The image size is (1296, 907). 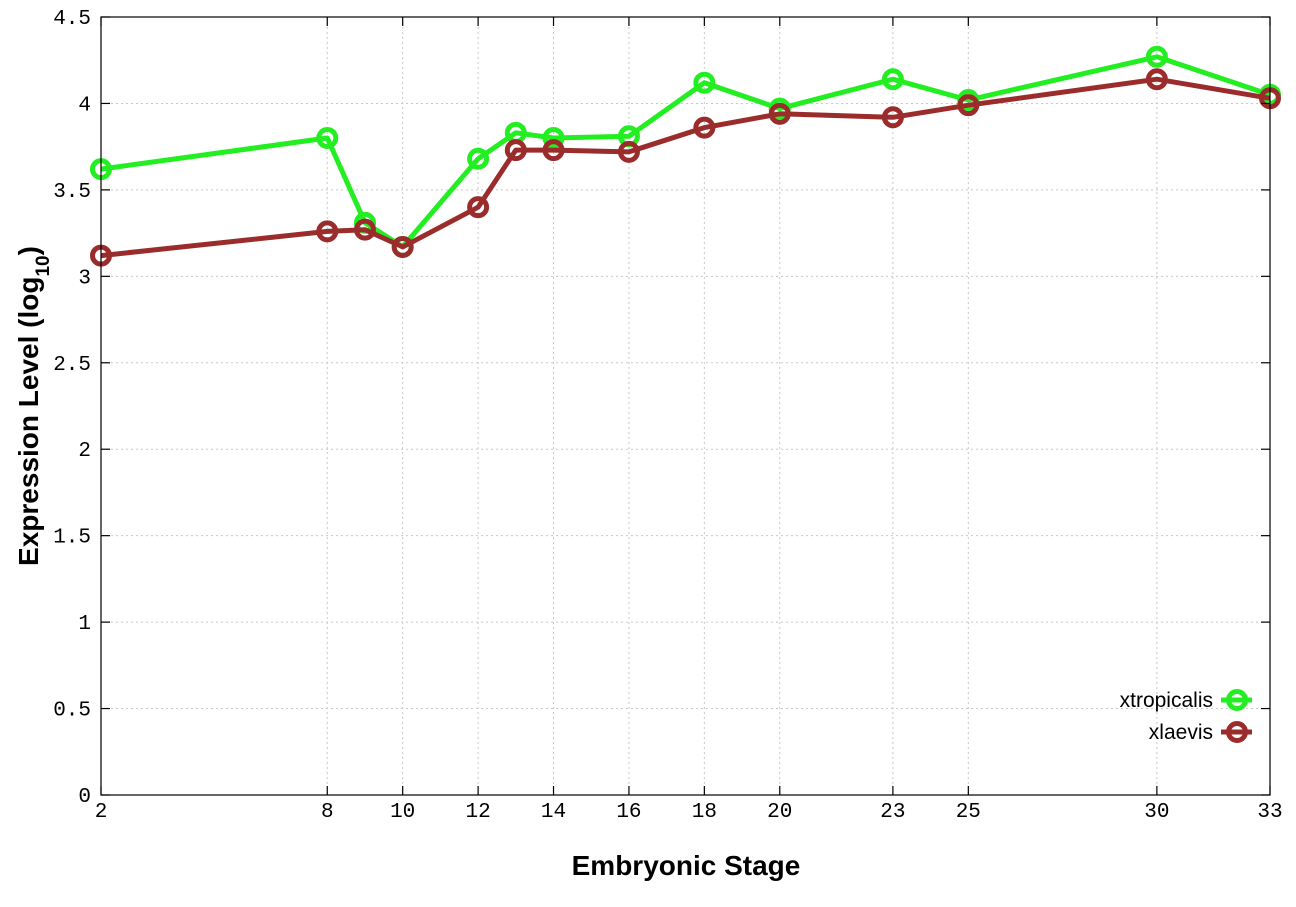 I want to click on y-axis-title: Expression Level (log10), so click(x=33, y=406).